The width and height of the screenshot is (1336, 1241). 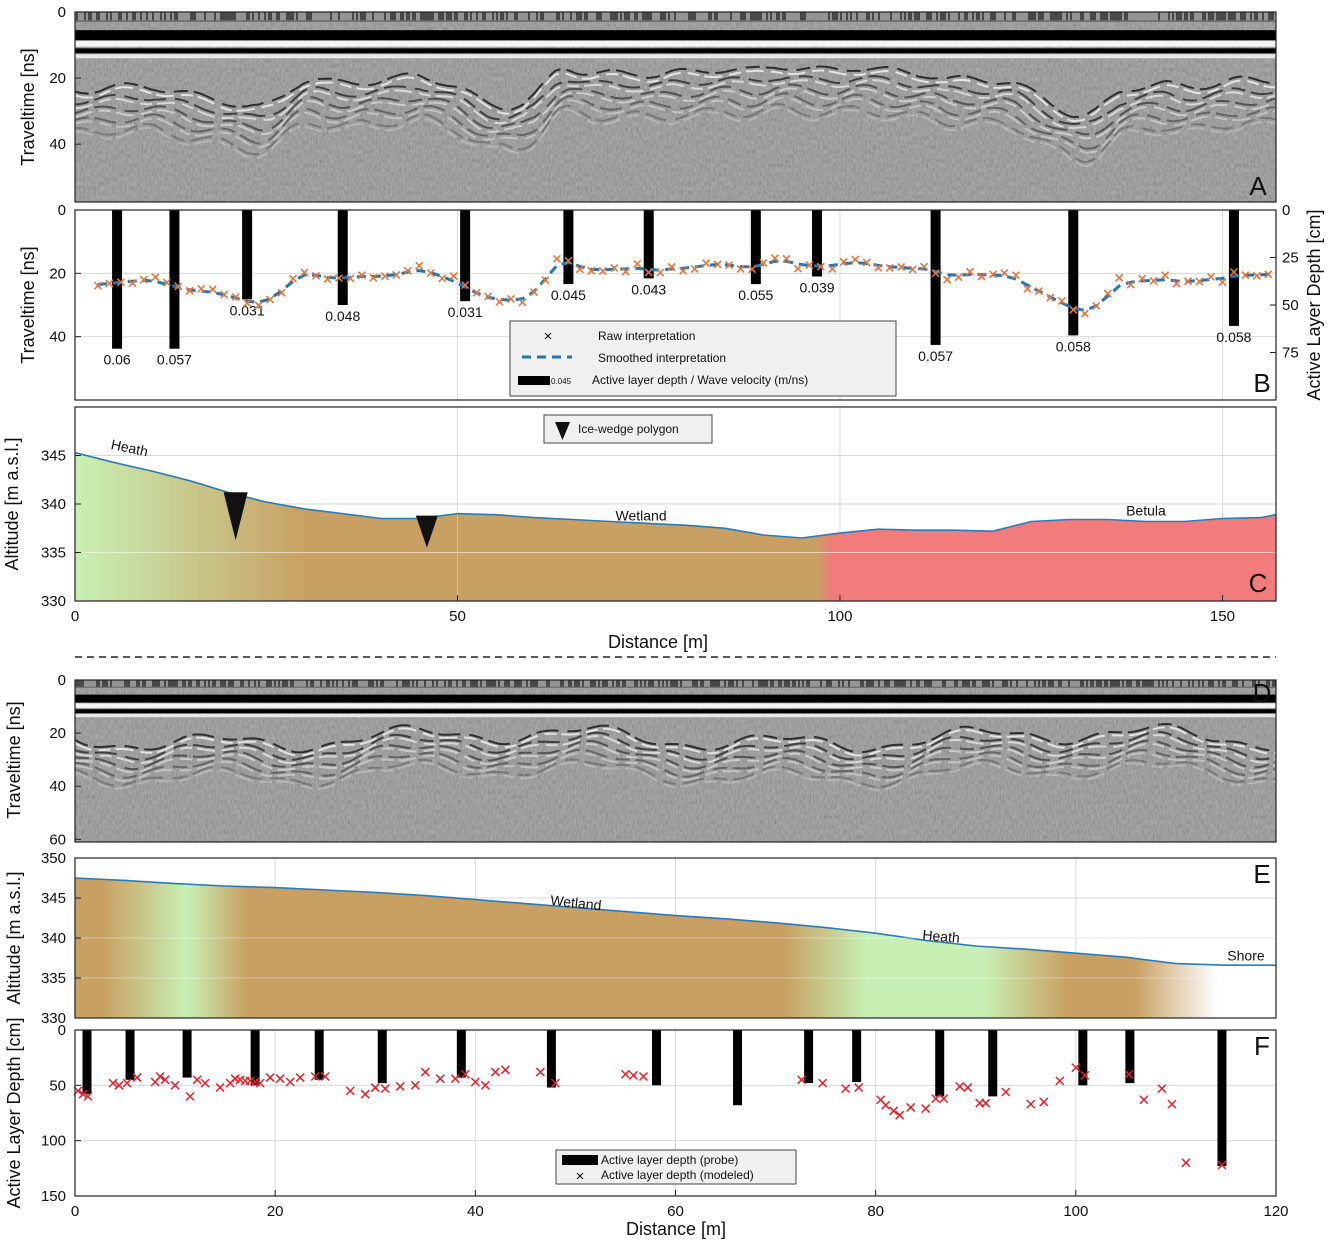 I want to click on terrain-surface-c, so click(x=675, y=495).